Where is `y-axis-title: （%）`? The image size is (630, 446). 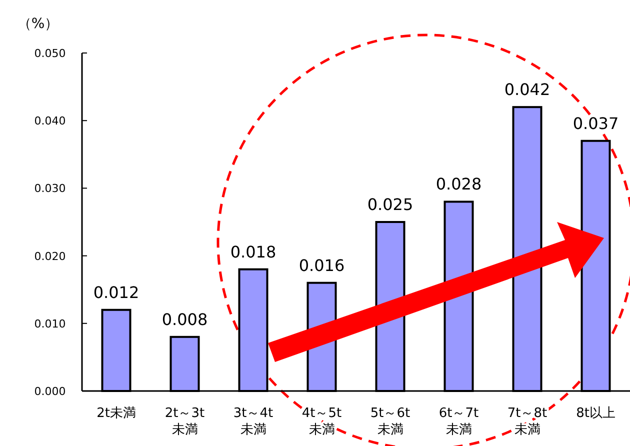 y-axis-title: （%） is located at coordinates (38, 24).